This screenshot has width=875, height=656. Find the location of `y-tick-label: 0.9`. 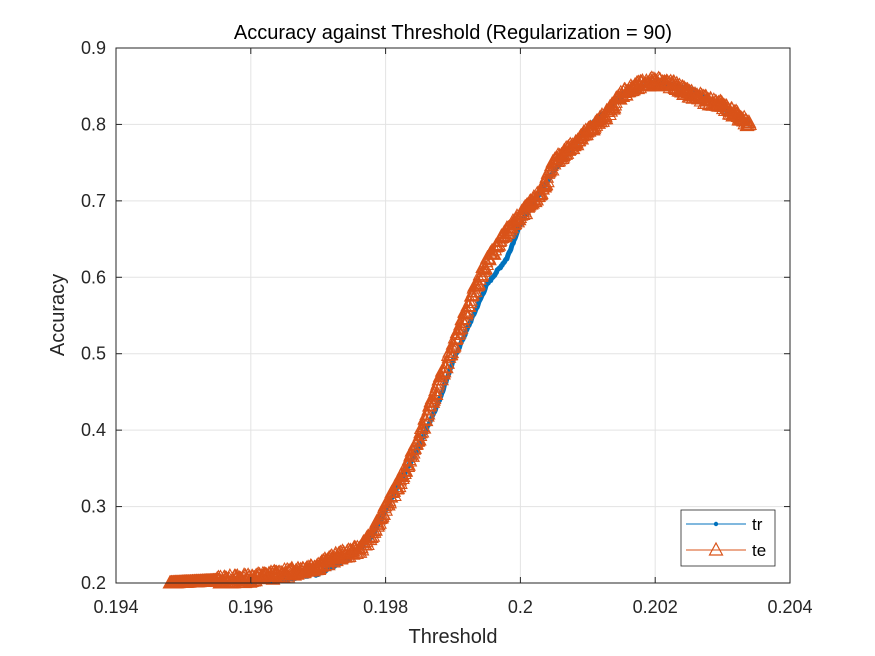

y-tick-label: 0.9 is located at coordinates (93, 48).